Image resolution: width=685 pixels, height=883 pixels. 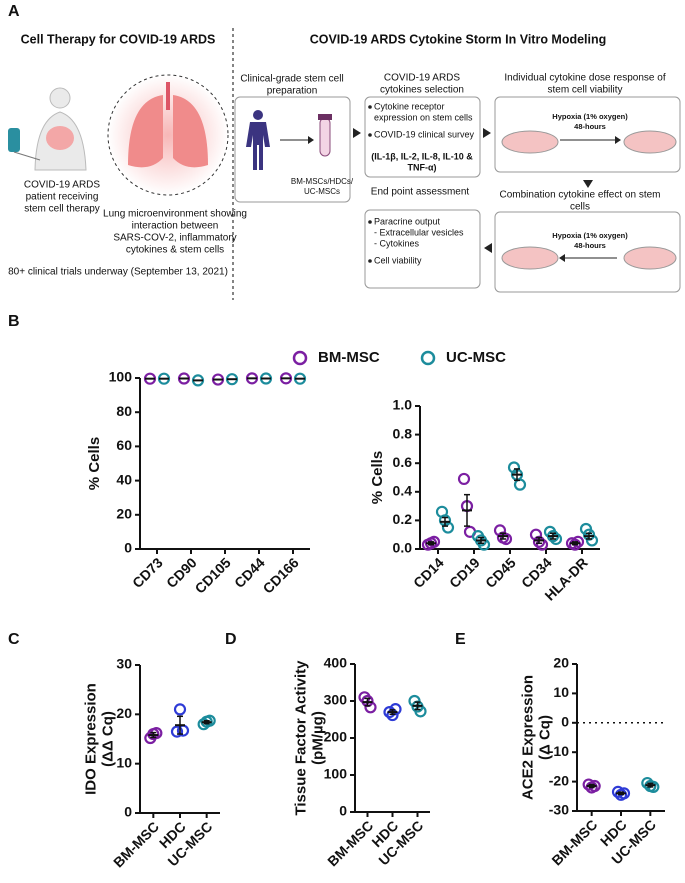 I want to click on lung-illustration, so click(x=168, y=135).